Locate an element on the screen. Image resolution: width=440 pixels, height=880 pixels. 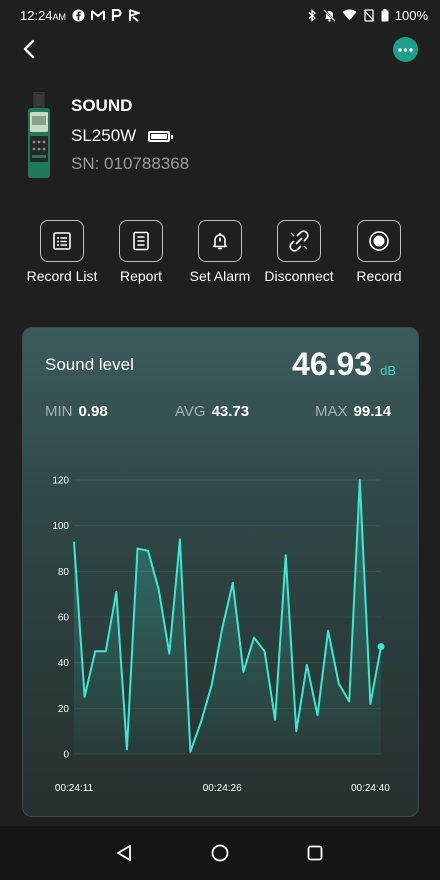
battery-icon is located at coordinates (385, 14).